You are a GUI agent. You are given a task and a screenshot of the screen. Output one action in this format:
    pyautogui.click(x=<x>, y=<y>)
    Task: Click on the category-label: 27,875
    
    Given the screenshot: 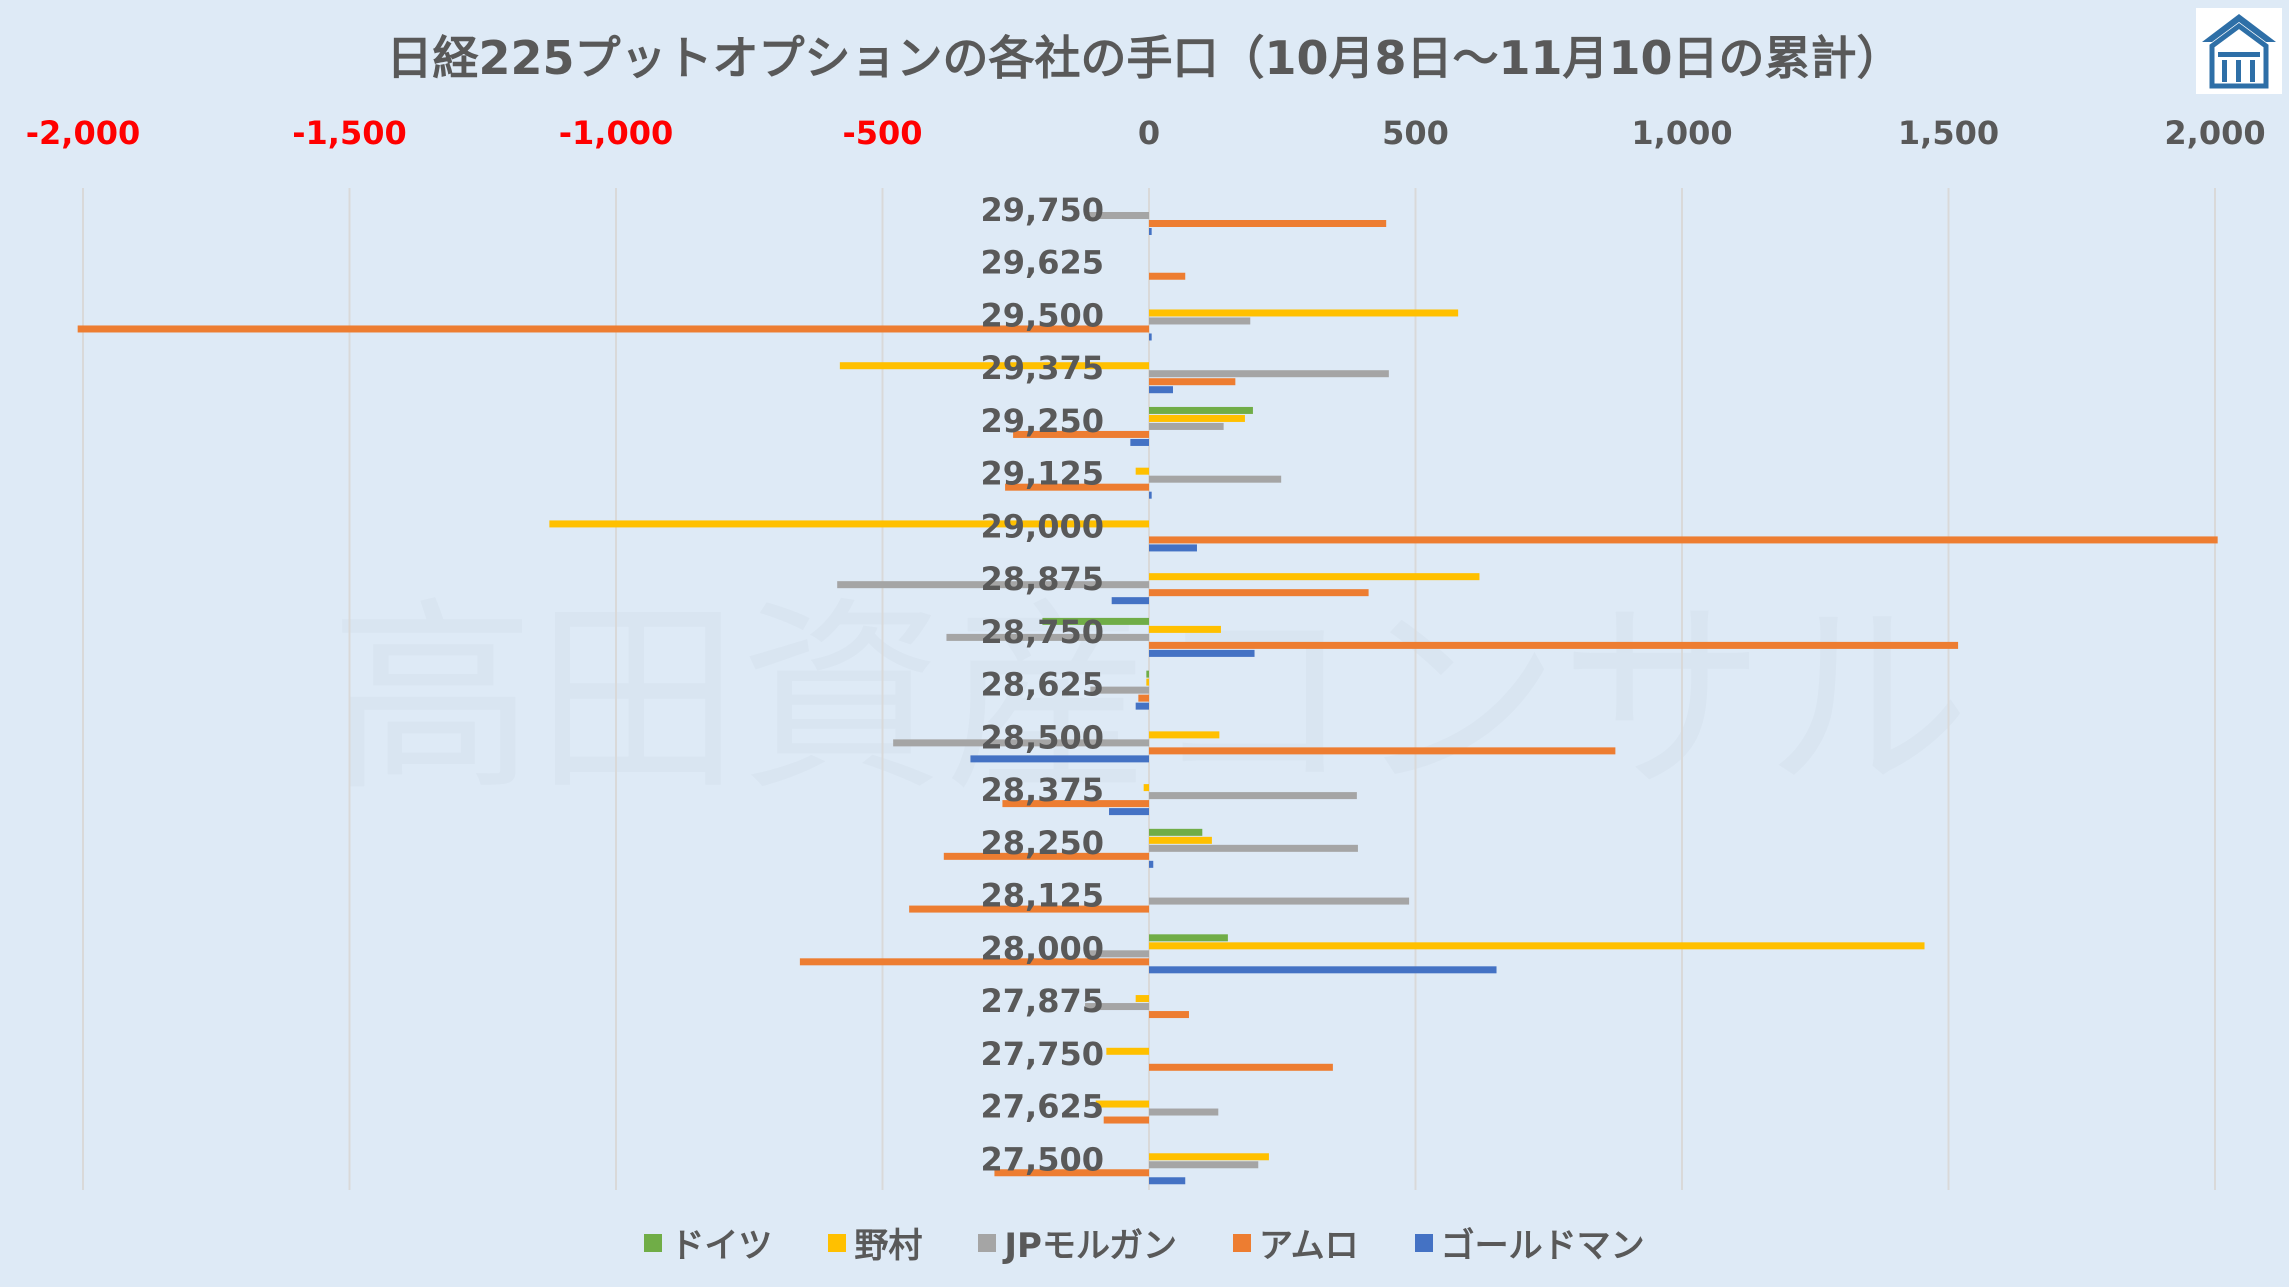 What is the action you would take?
    pyautogui.click(x=1042, y=1001)
    